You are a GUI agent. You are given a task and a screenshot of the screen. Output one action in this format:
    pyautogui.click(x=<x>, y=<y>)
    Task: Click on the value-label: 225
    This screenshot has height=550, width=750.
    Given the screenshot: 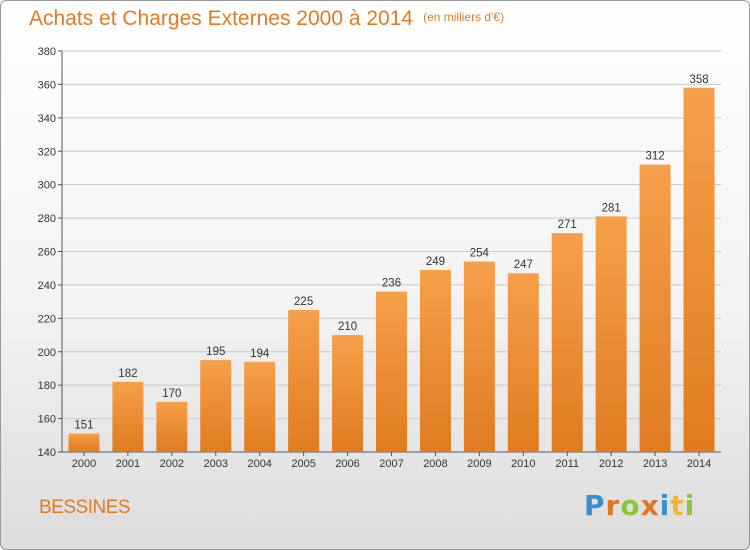 What is the action you would take?
    pyautogui.click(x=303, y=302)
    